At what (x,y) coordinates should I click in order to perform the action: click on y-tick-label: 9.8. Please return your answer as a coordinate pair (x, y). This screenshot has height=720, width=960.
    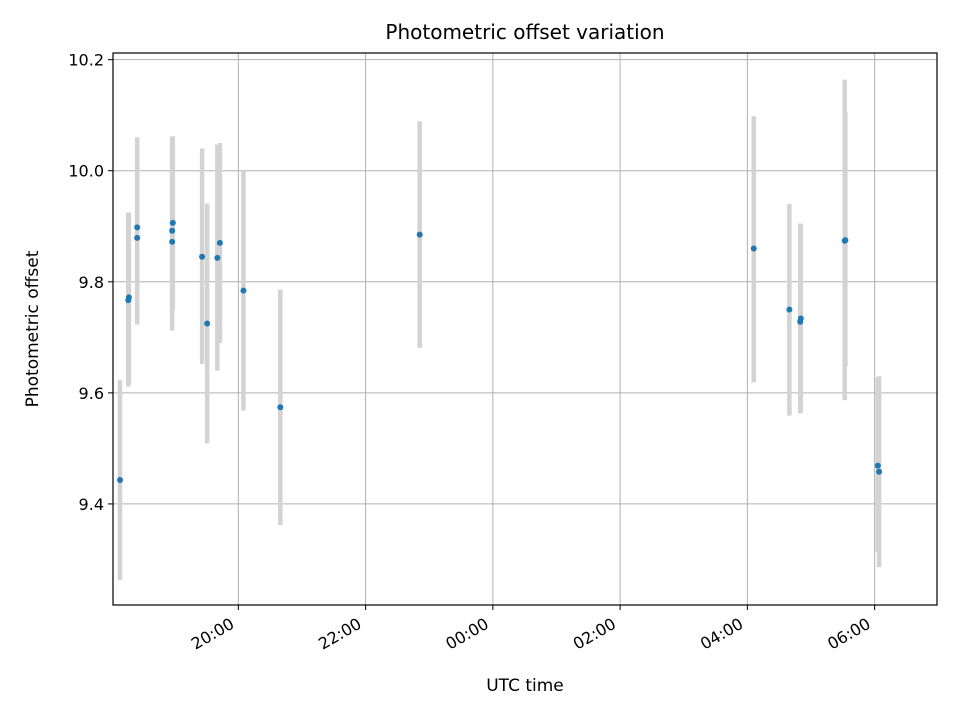
    Looking at the image, I should click on (91, 282).